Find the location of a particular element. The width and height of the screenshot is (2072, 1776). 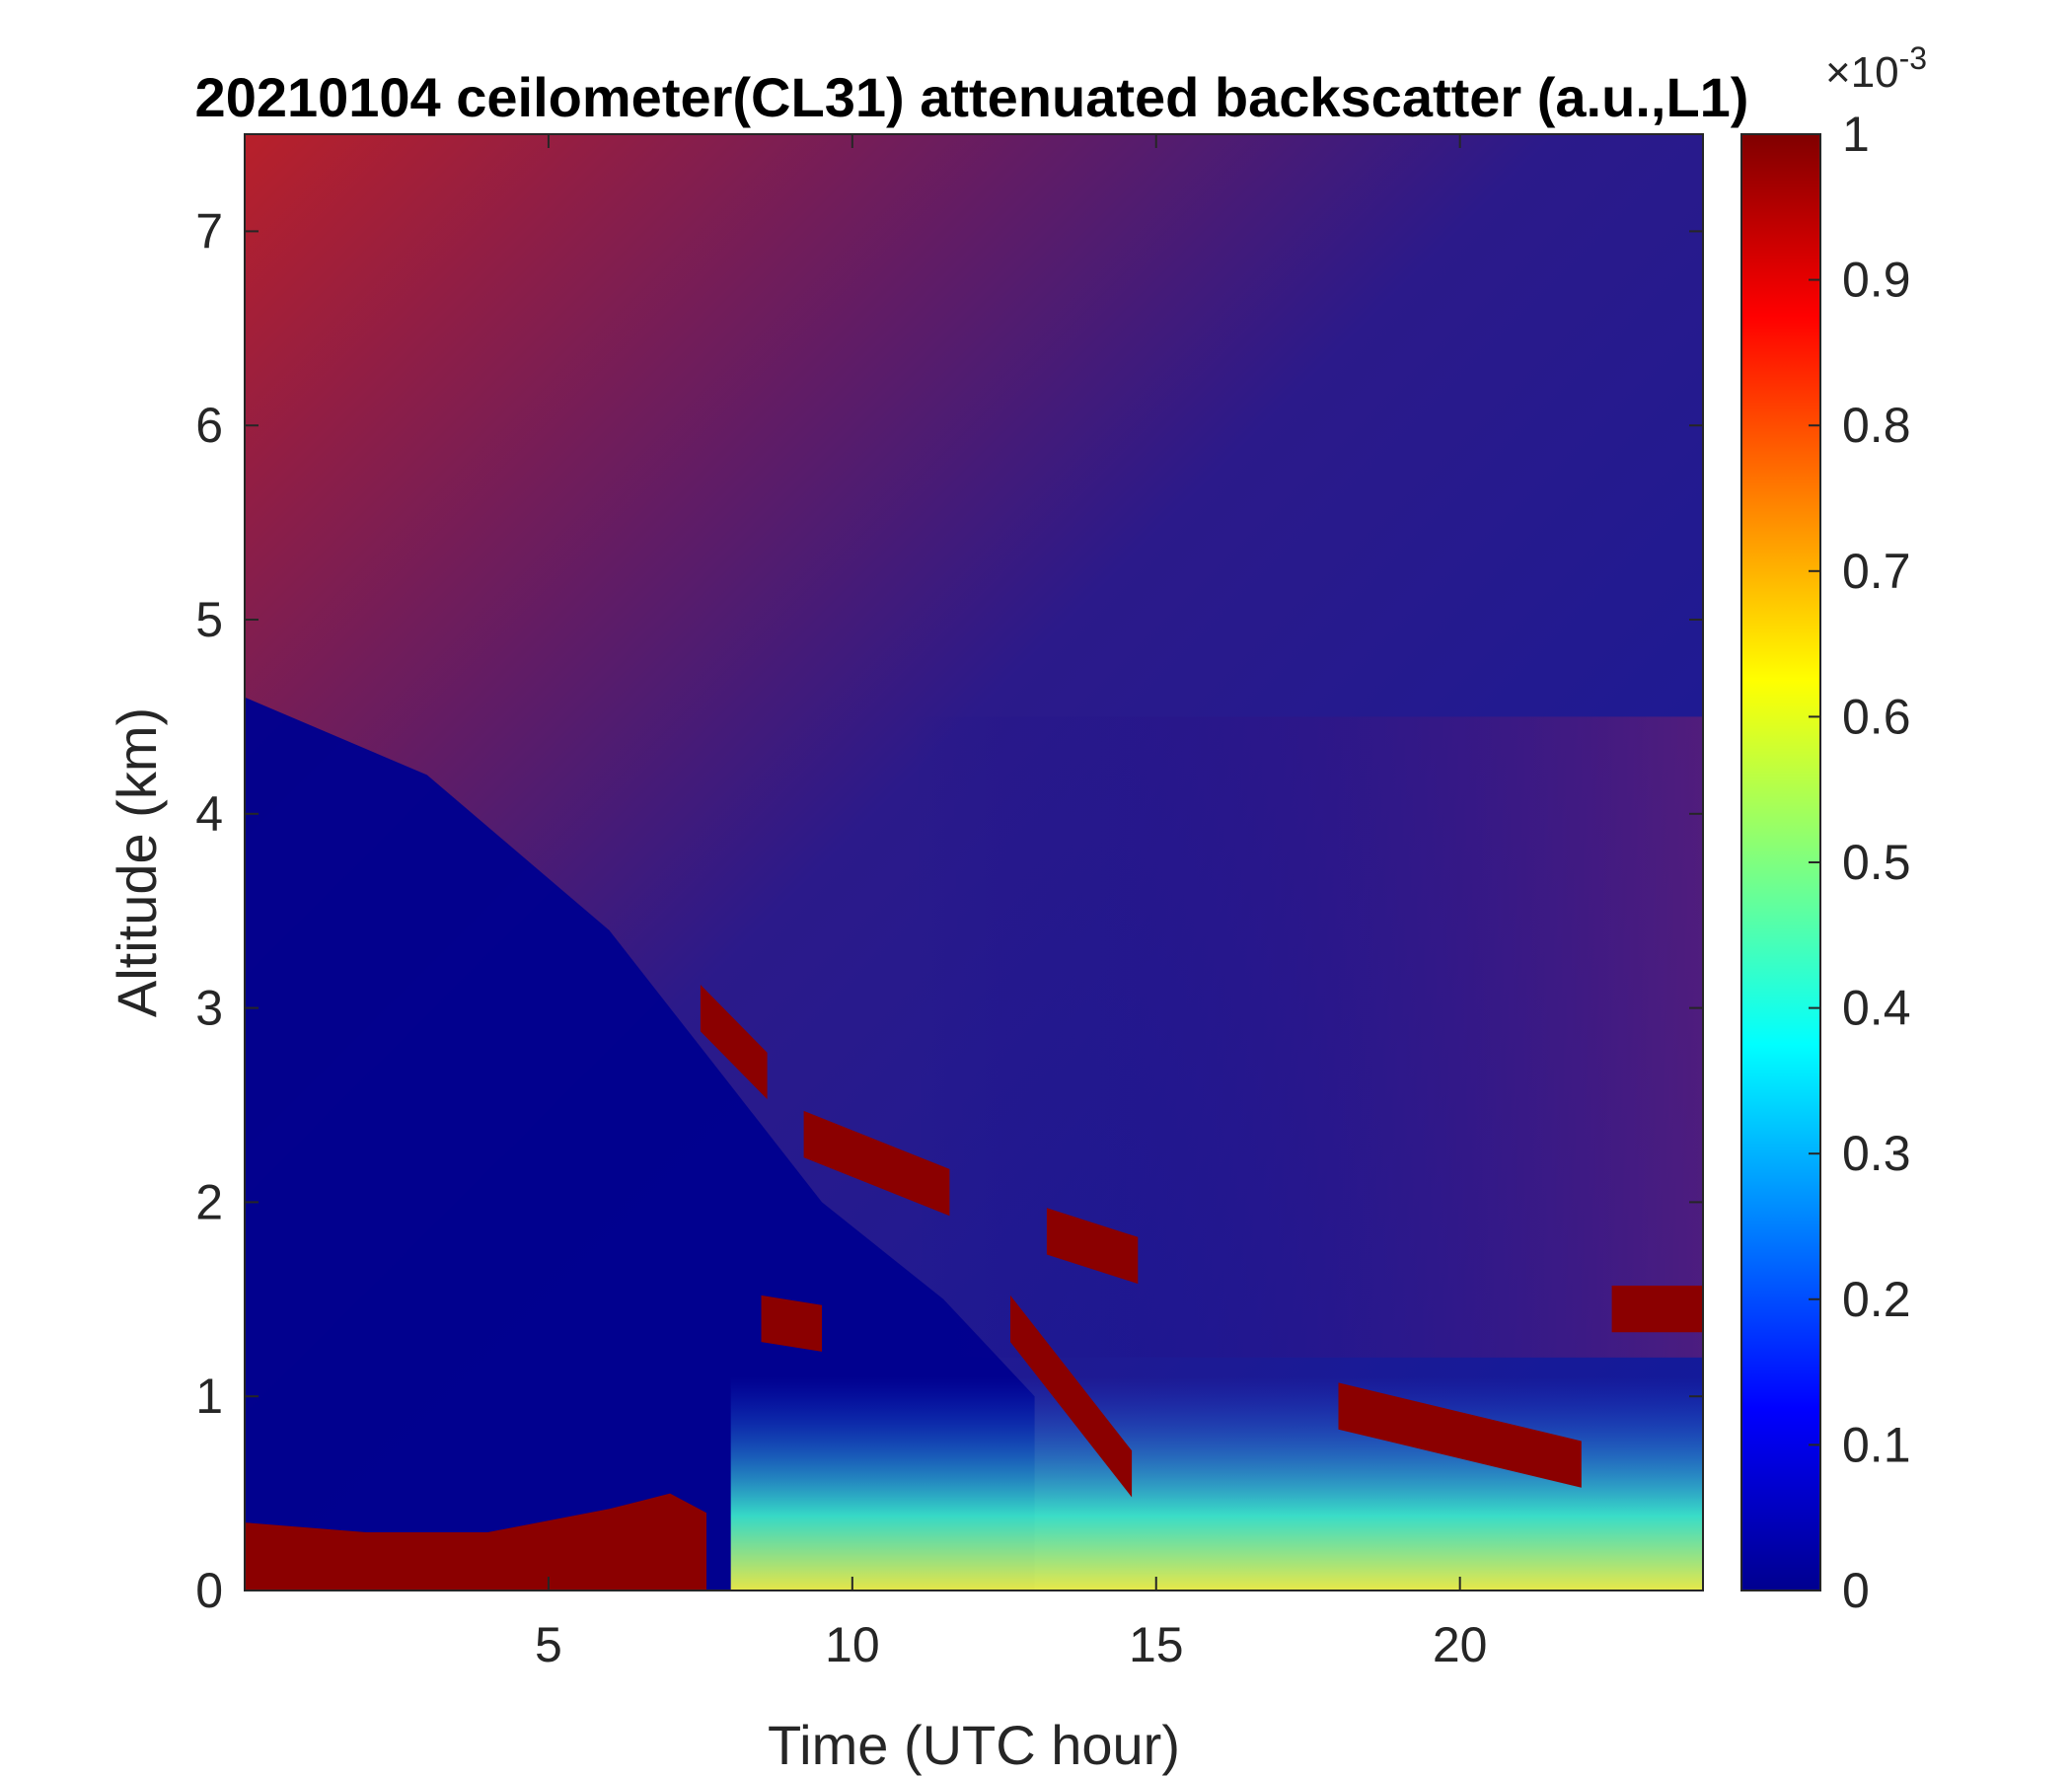

colorbar: 0 0.1 0.2 0.3 0.4 0.5 0.6 0.7 0.8 0.9 1 ×10⁻³ is located at coordinates (1833, 829).